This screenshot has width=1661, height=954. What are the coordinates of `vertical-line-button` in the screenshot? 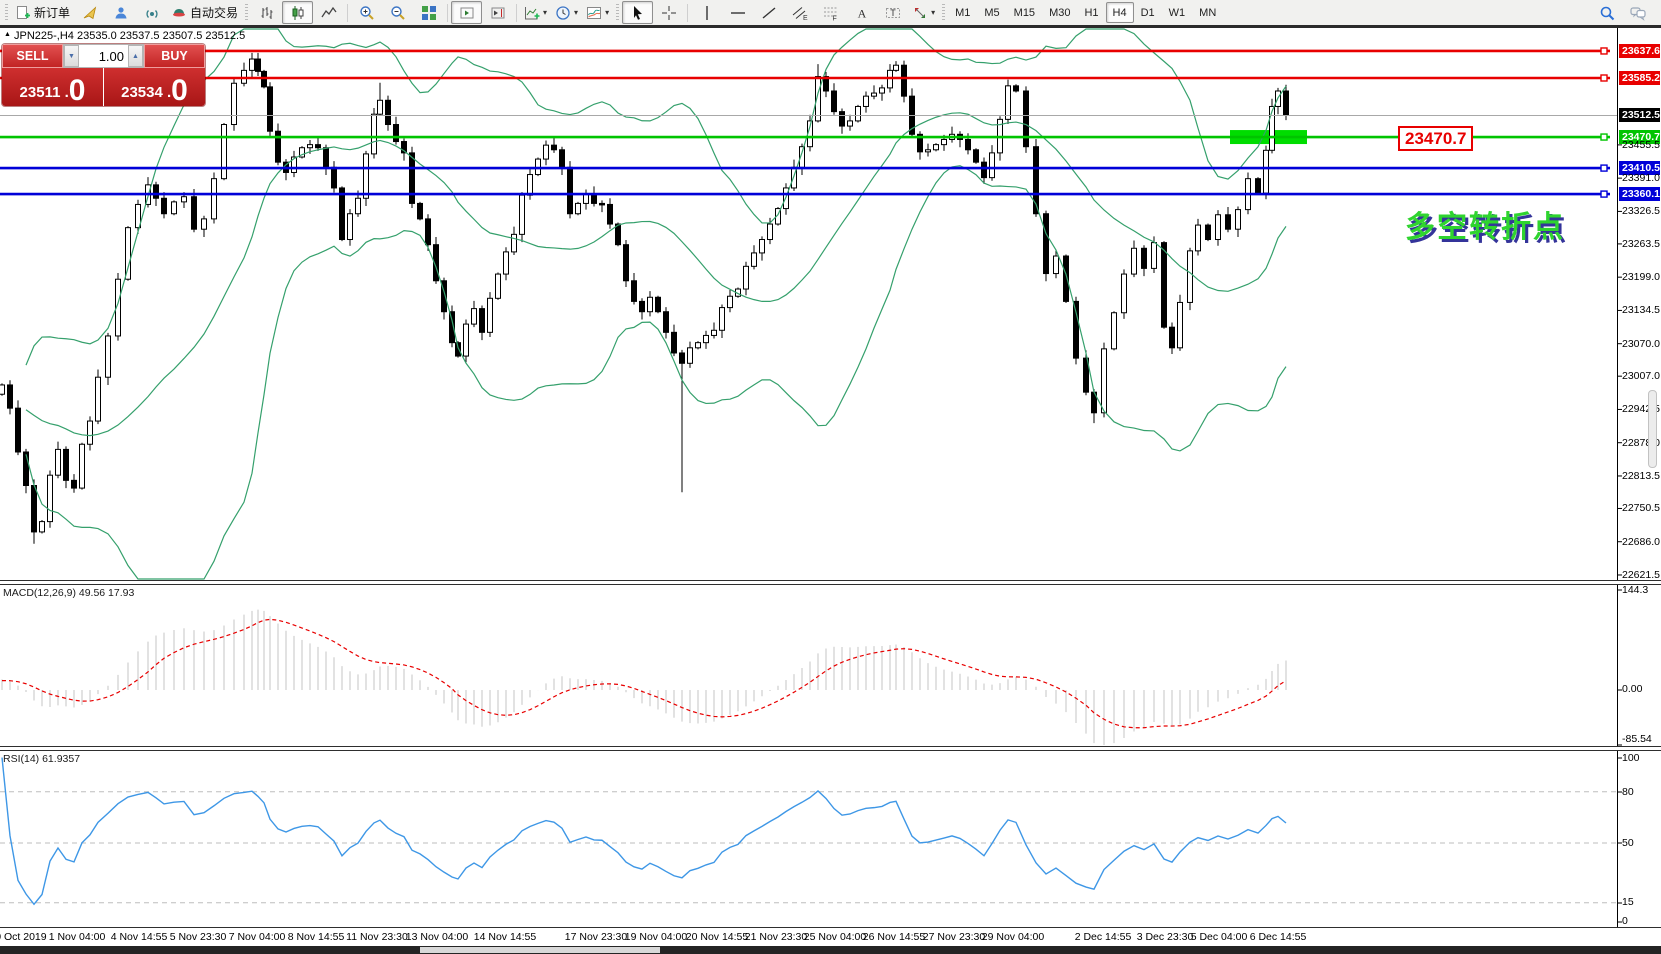 It's located at (706, 12).